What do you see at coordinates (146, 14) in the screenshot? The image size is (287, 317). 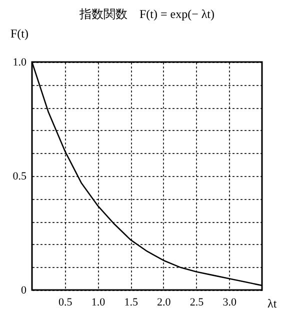 I see `chart-title: 指数関数 F(t) = exp(− λt)` at bounding box center [146, 14].